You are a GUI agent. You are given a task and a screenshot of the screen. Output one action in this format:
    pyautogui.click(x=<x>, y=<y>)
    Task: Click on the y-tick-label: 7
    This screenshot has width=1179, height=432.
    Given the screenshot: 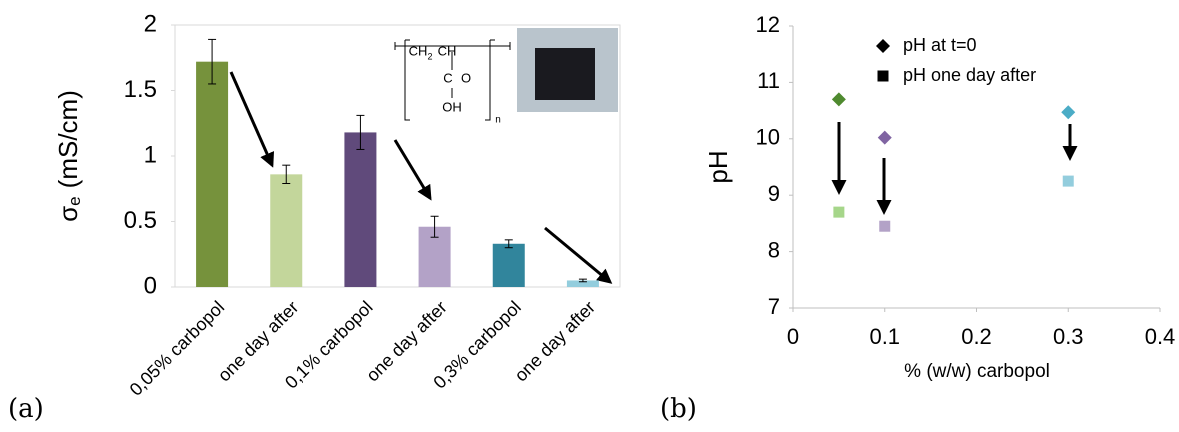 What is the action you would take?
    pyautogui.click(x=774, y=306)
    